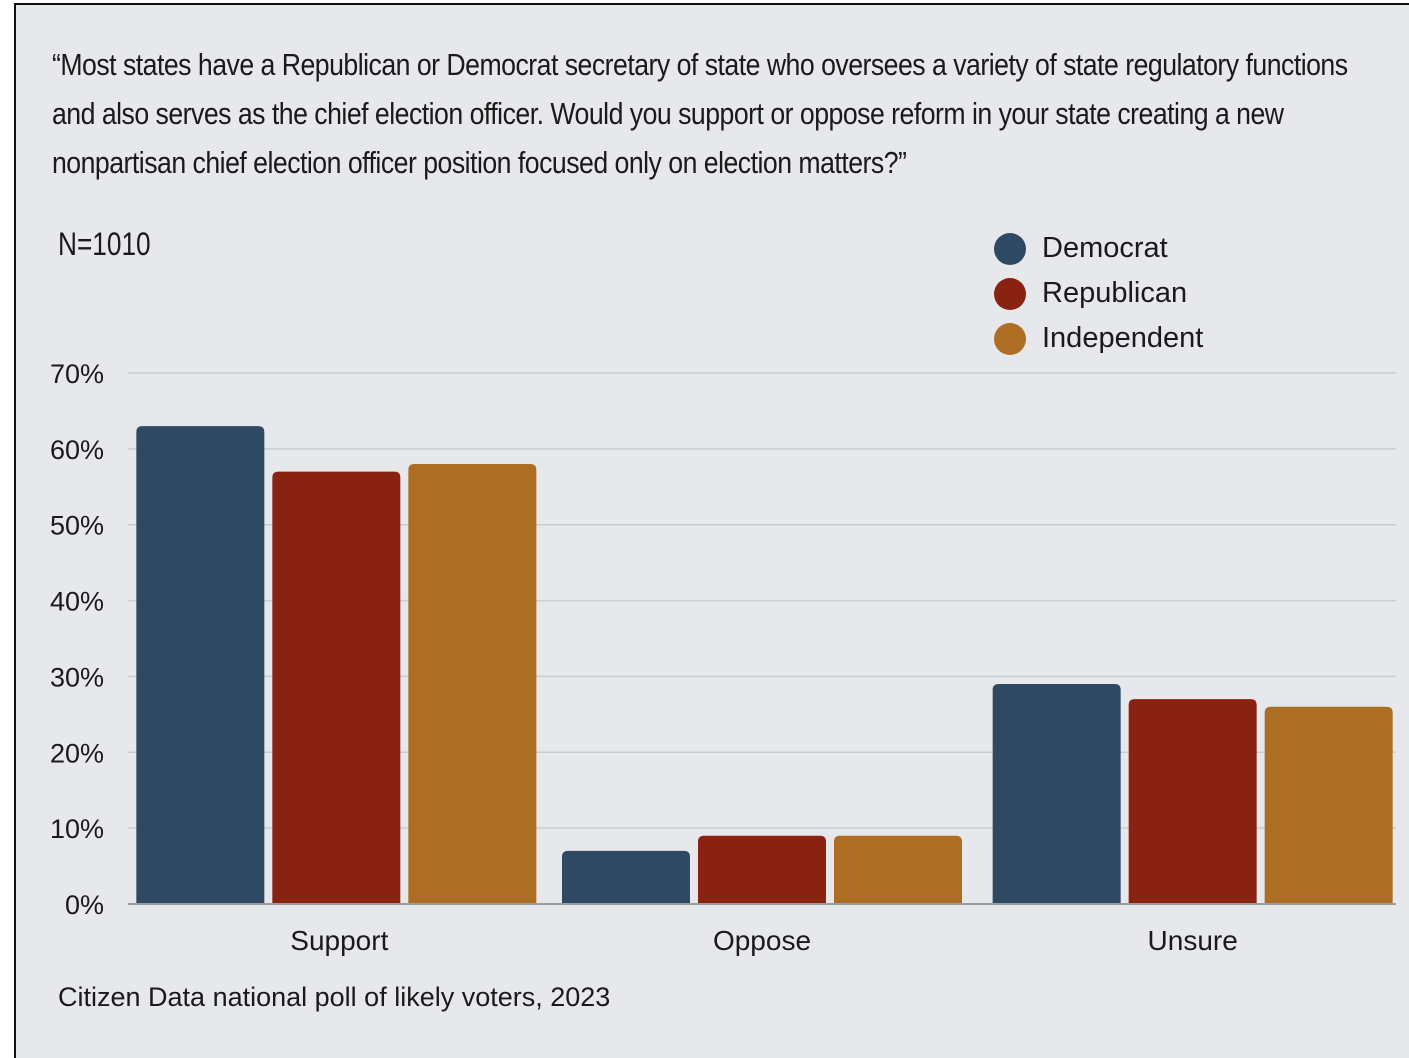 The image size is (1409, 1058). Describe the element at coordinates (762, 869) in the screenshot. I see `bar-oppose-republican` at that location.